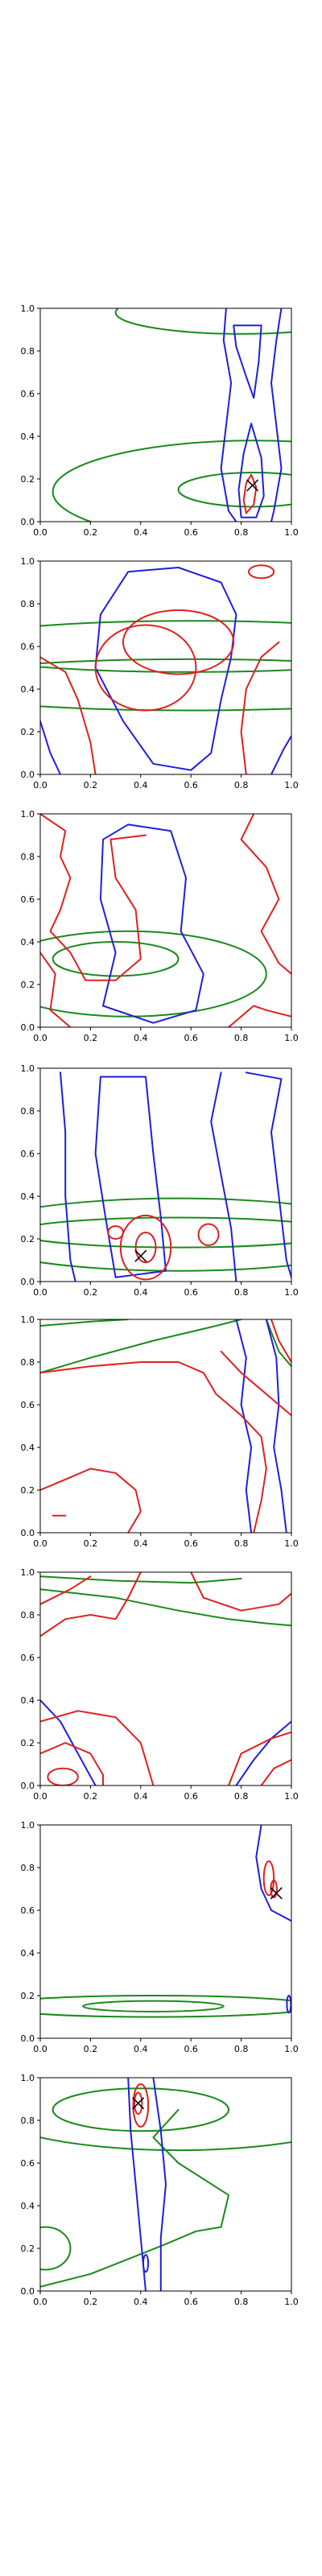  Describe the element at coordinates (160, 926) in the screenshot. I see `contour-panel-3: 0.0 0.2 0.4 0.6 0.8 1.0 0.0 0.2 0.4 0.6 0.8 1.0` at that location.